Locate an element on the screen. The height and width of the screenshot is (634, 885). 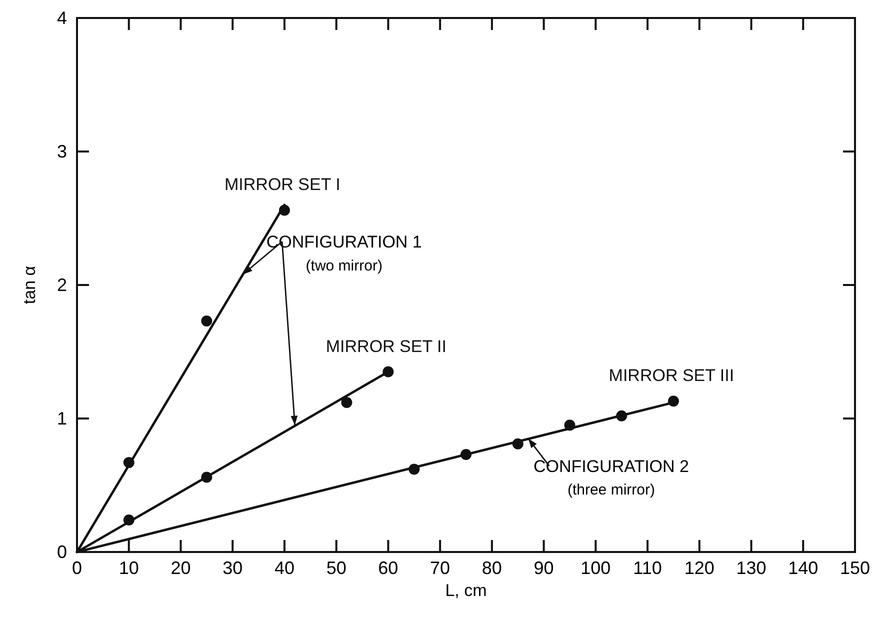
x-tick-label: 120 is located at coordinates (699, 568).